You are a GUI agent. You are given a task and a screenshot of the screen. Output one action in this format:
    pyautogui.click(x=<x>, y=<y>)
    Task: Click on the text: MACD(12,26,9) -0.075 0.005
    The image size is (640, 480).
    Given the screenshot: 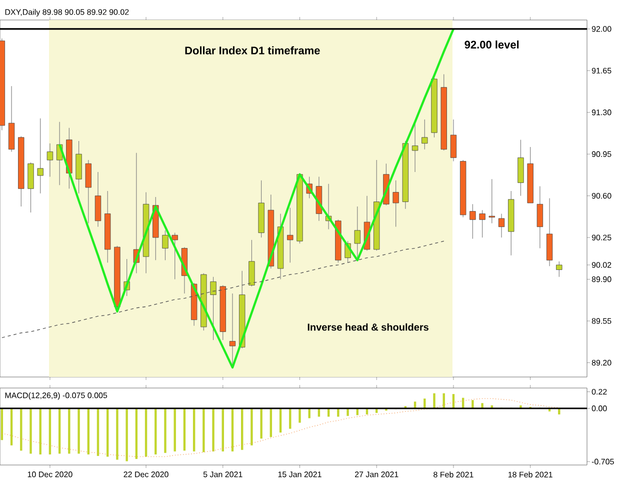 What is the action you would take?
    pyautogui.click(x=56, y=396)
    